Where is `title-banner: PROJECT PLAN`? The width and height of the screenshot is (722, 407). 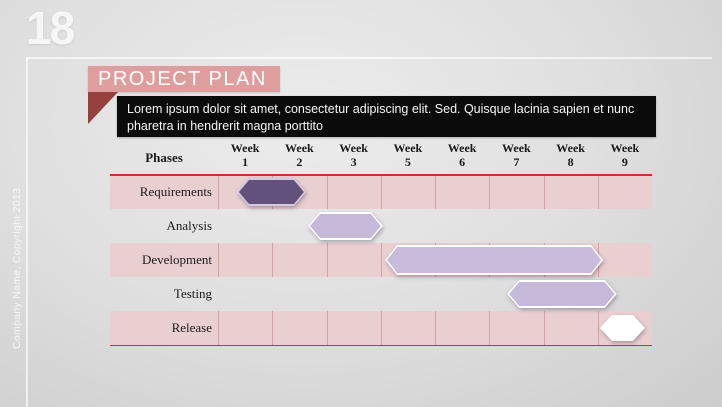
title-banner: PROJECT PLAN is located at coordinates (184, 79).